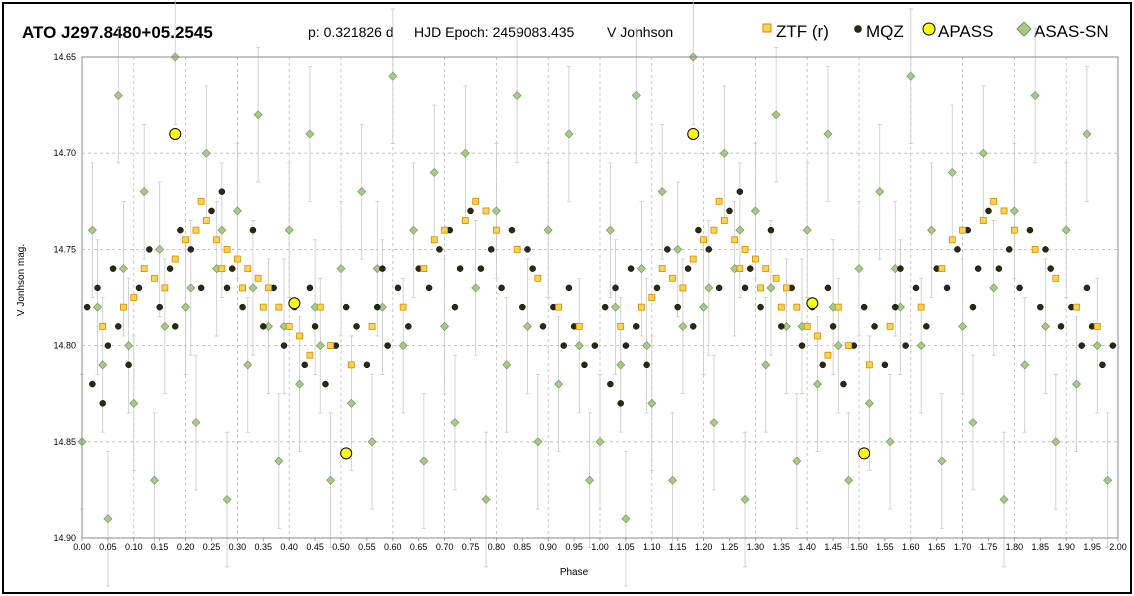 This screenshot has width=1134, height=596. What do you see at coordinates (885, 31) in the screenshot?
I see `legend-mqz-label: MQZ` at bounding box center [885, 31].